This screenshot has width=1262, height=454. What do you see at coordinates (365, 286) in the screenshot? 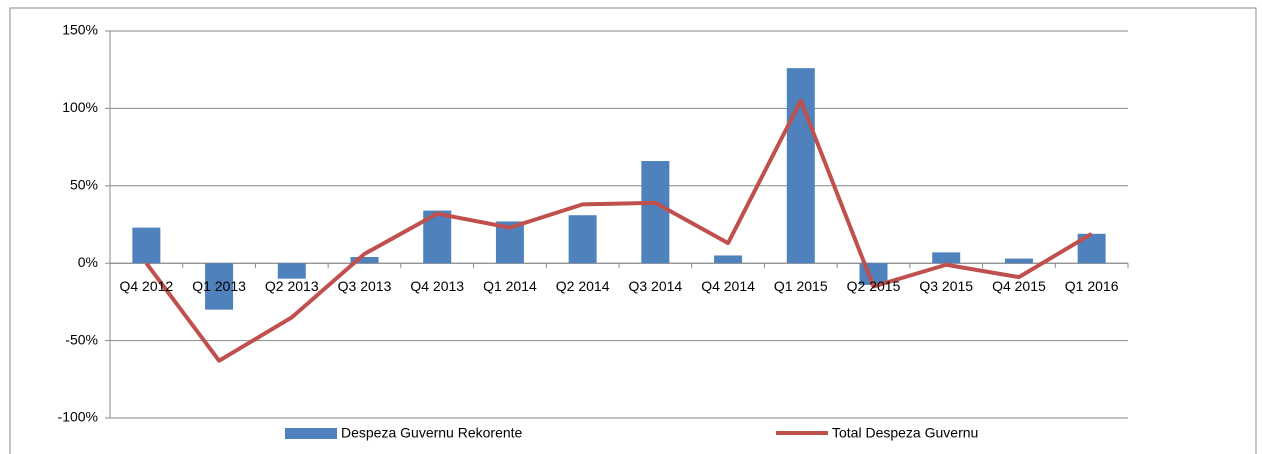
I see `x-tick-label: Q3 2013` at bounding box center [365, 286].